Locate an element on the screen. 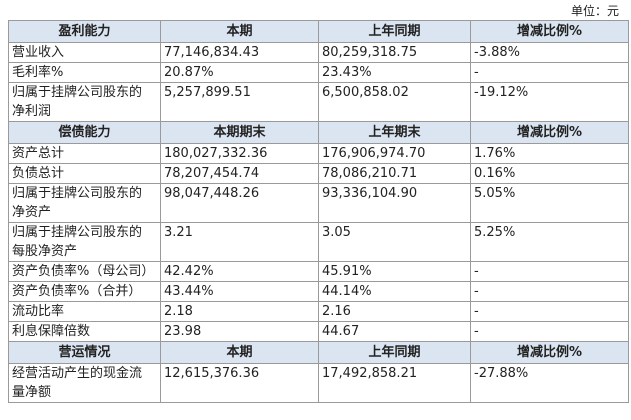 This screenshot has width=631, height=420. data-row: 营业收入 77,146,834.43 80,259,318.75 -3.88% is located at coordinates (318, 52).